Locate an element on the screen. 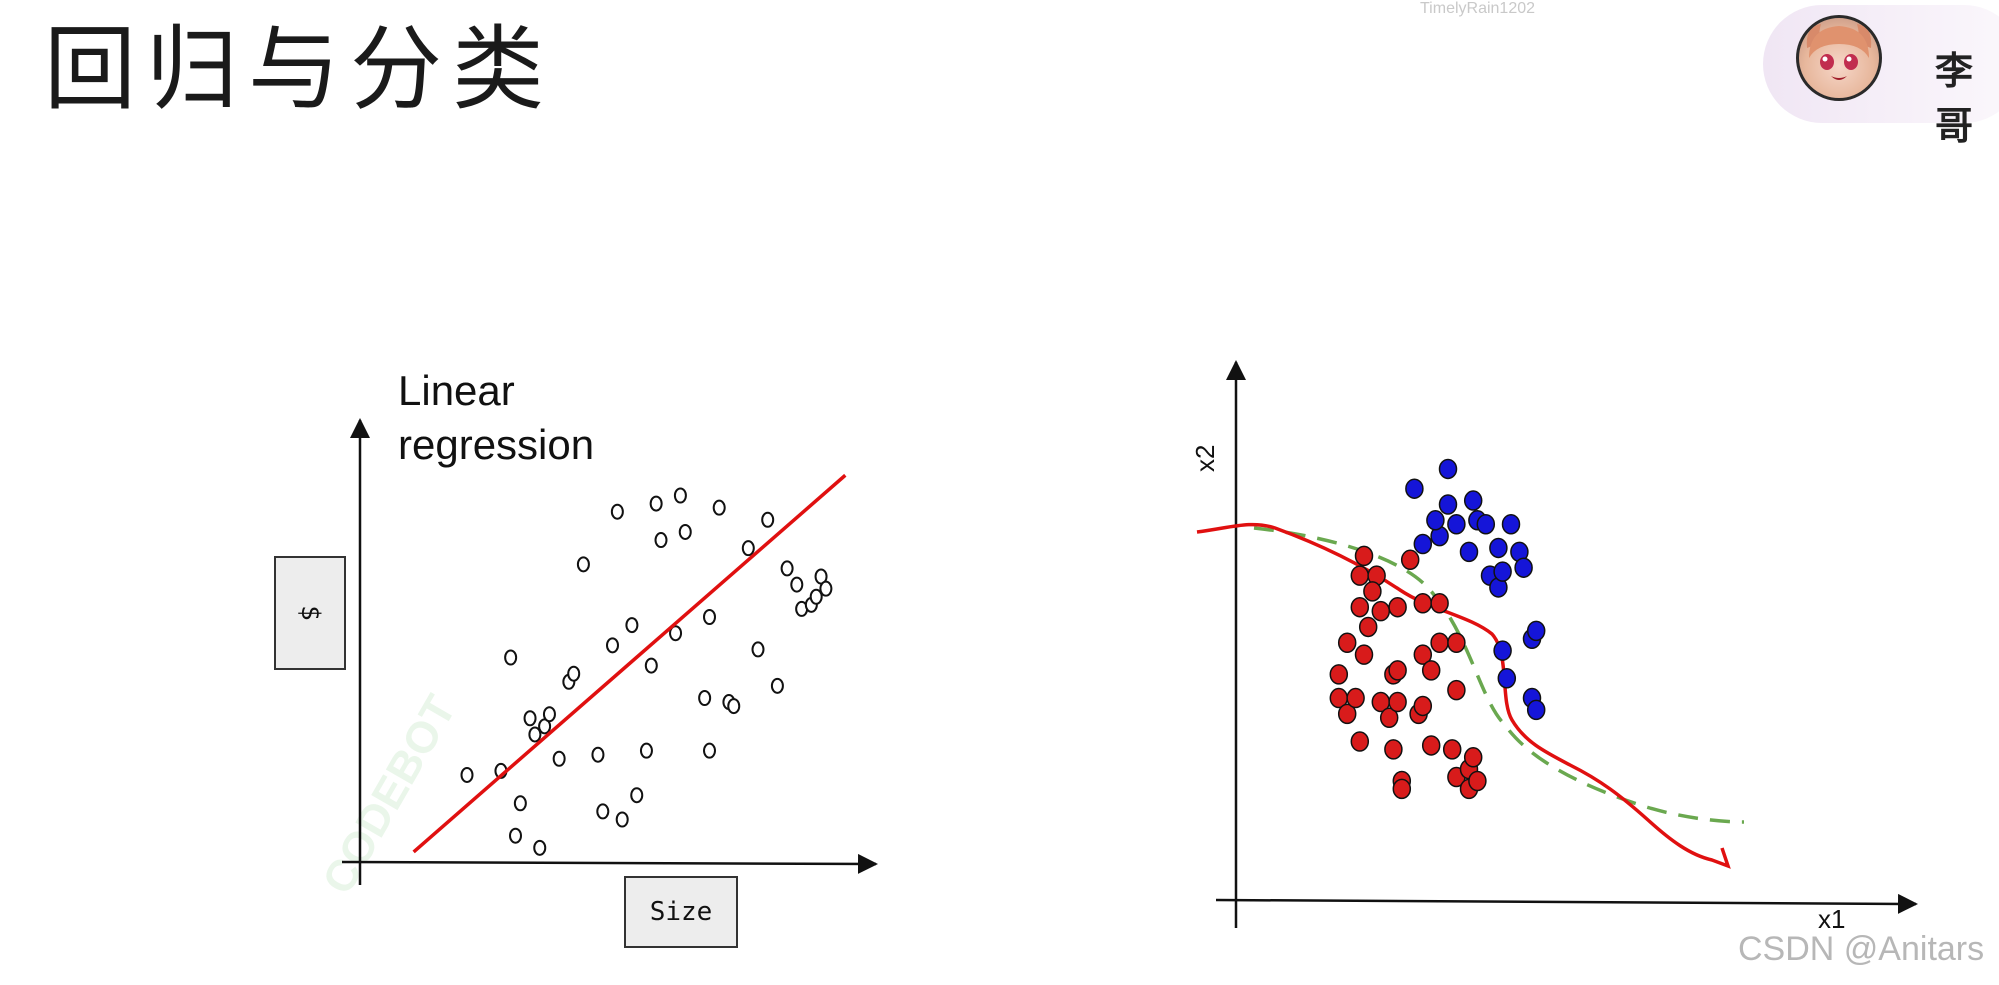 The width and height of the screenshot is (1999, 985). regression-points is located at coordinates (646, 671).